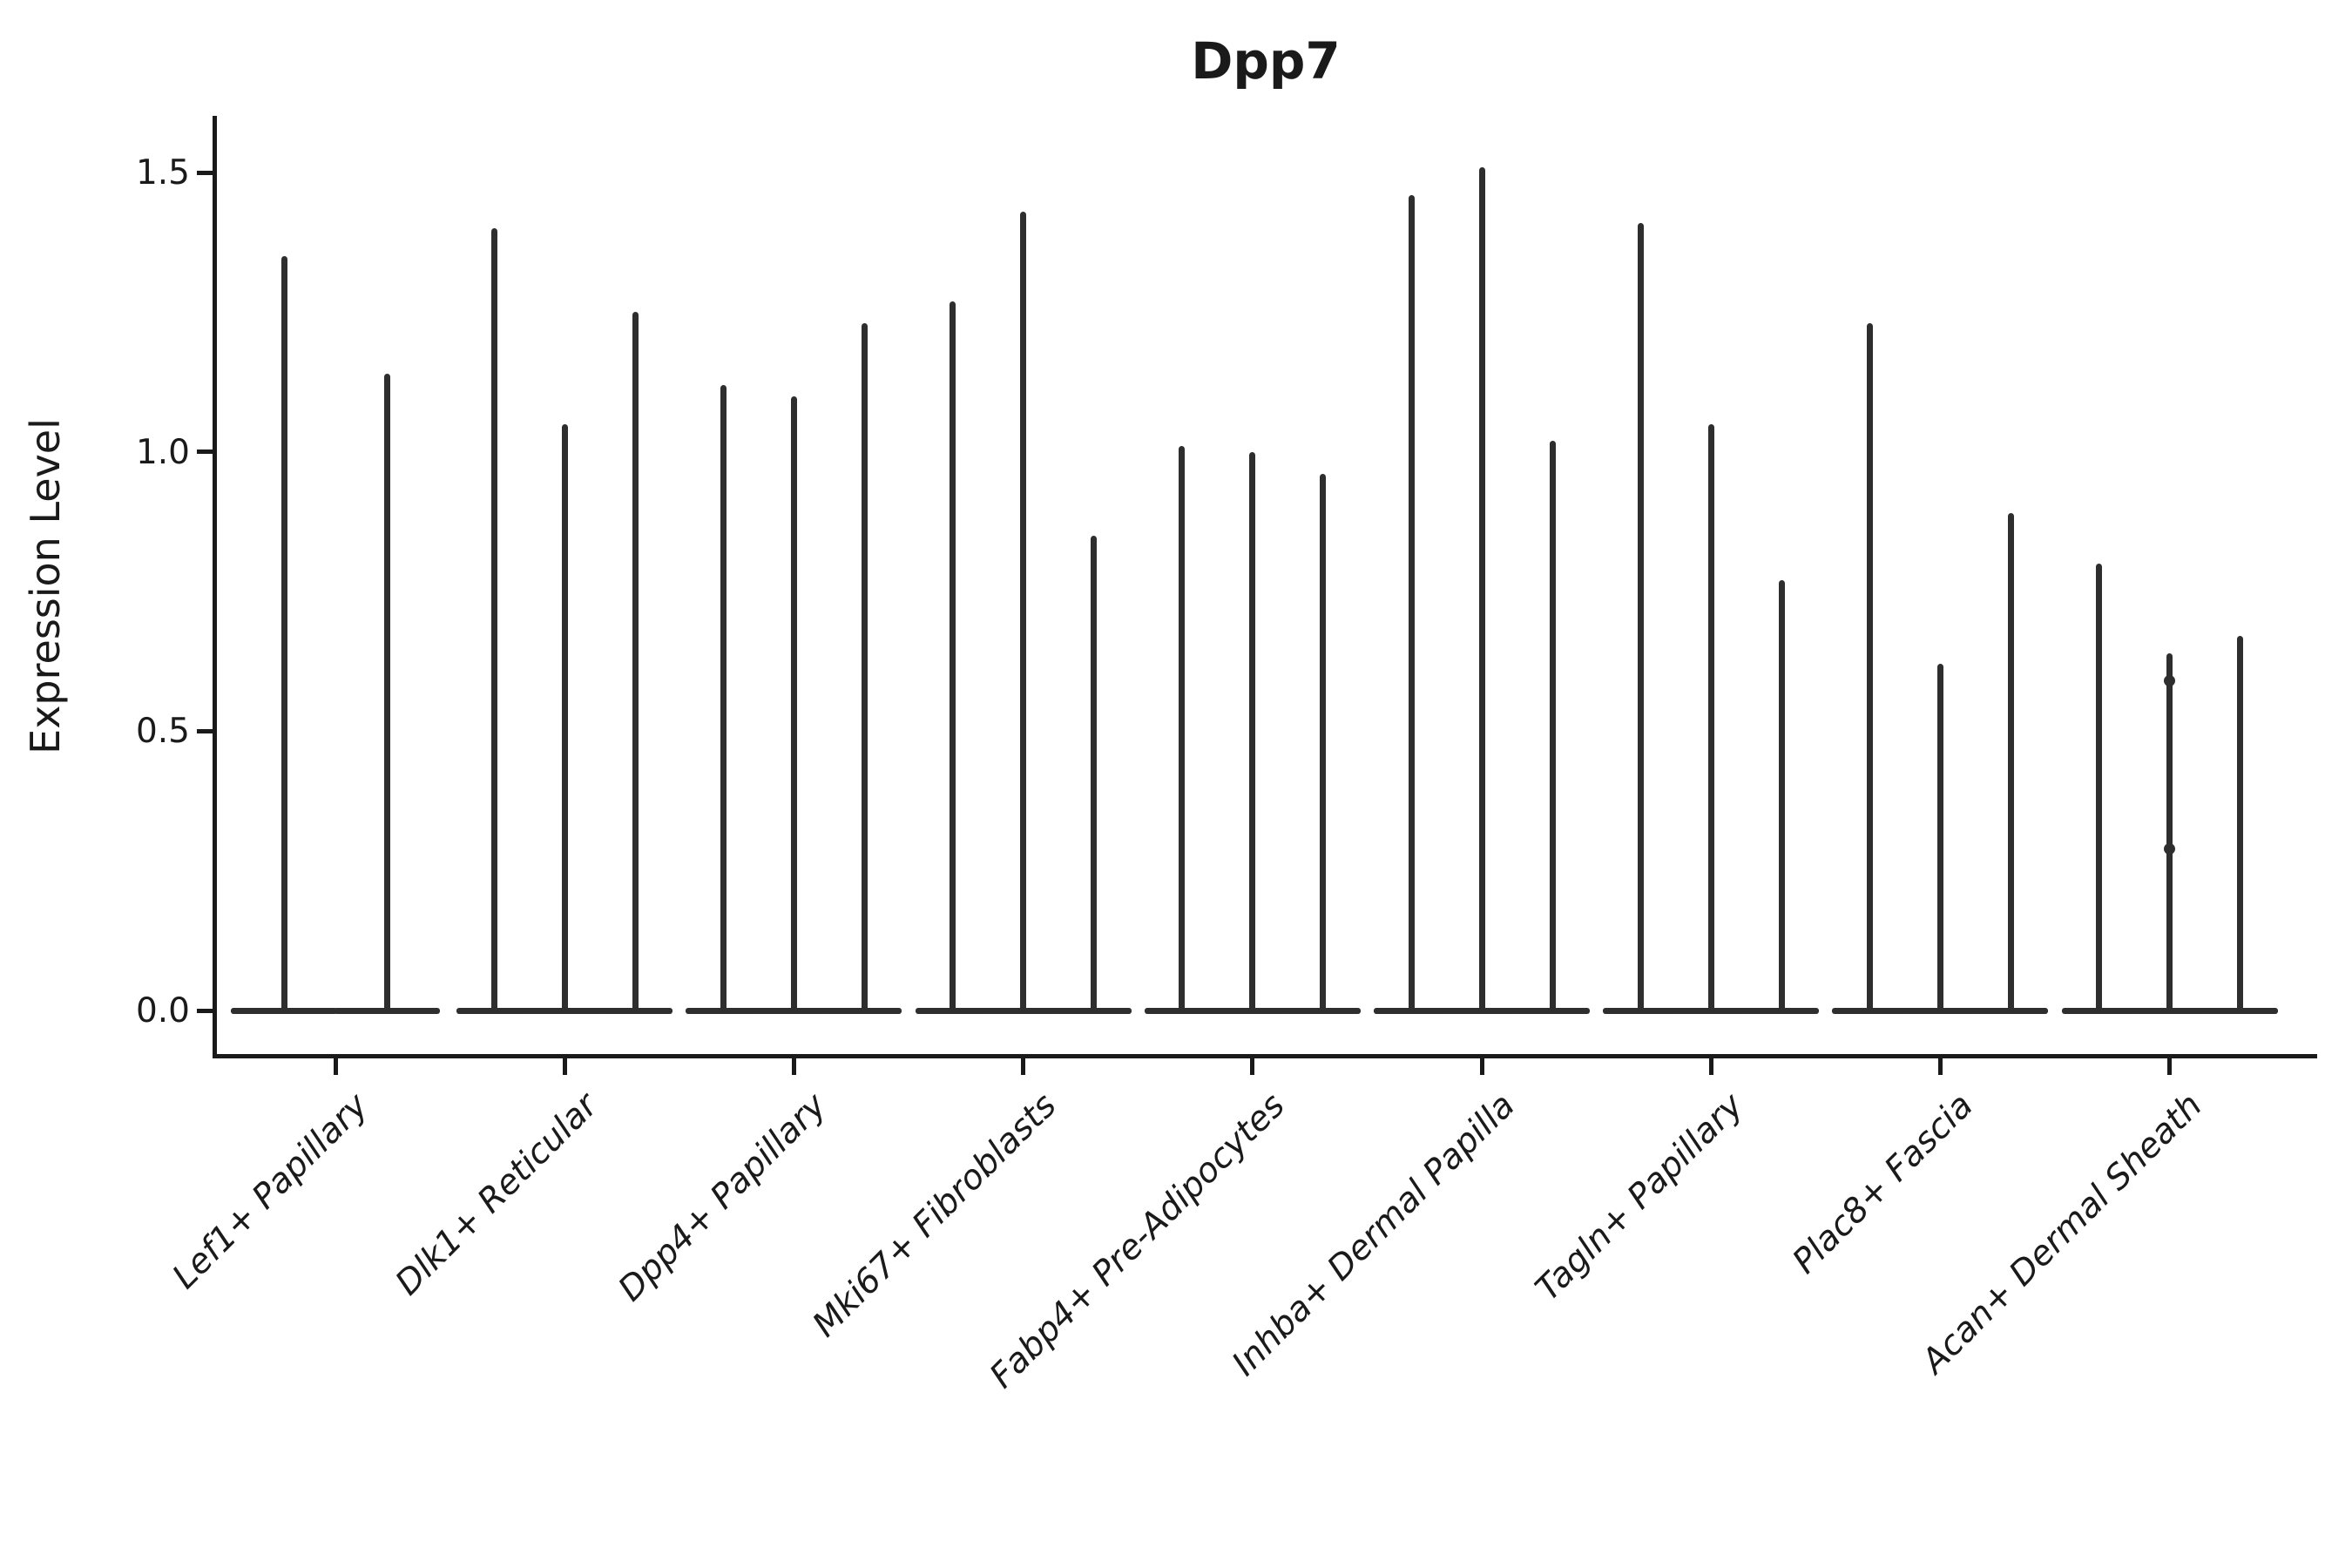 This screenshot has width=2352, height=1568. What do you see at coordinates (162, 1011) in the screenshot?
I see `y-tick-label: 0.0` at bounding box center [162, 1011].